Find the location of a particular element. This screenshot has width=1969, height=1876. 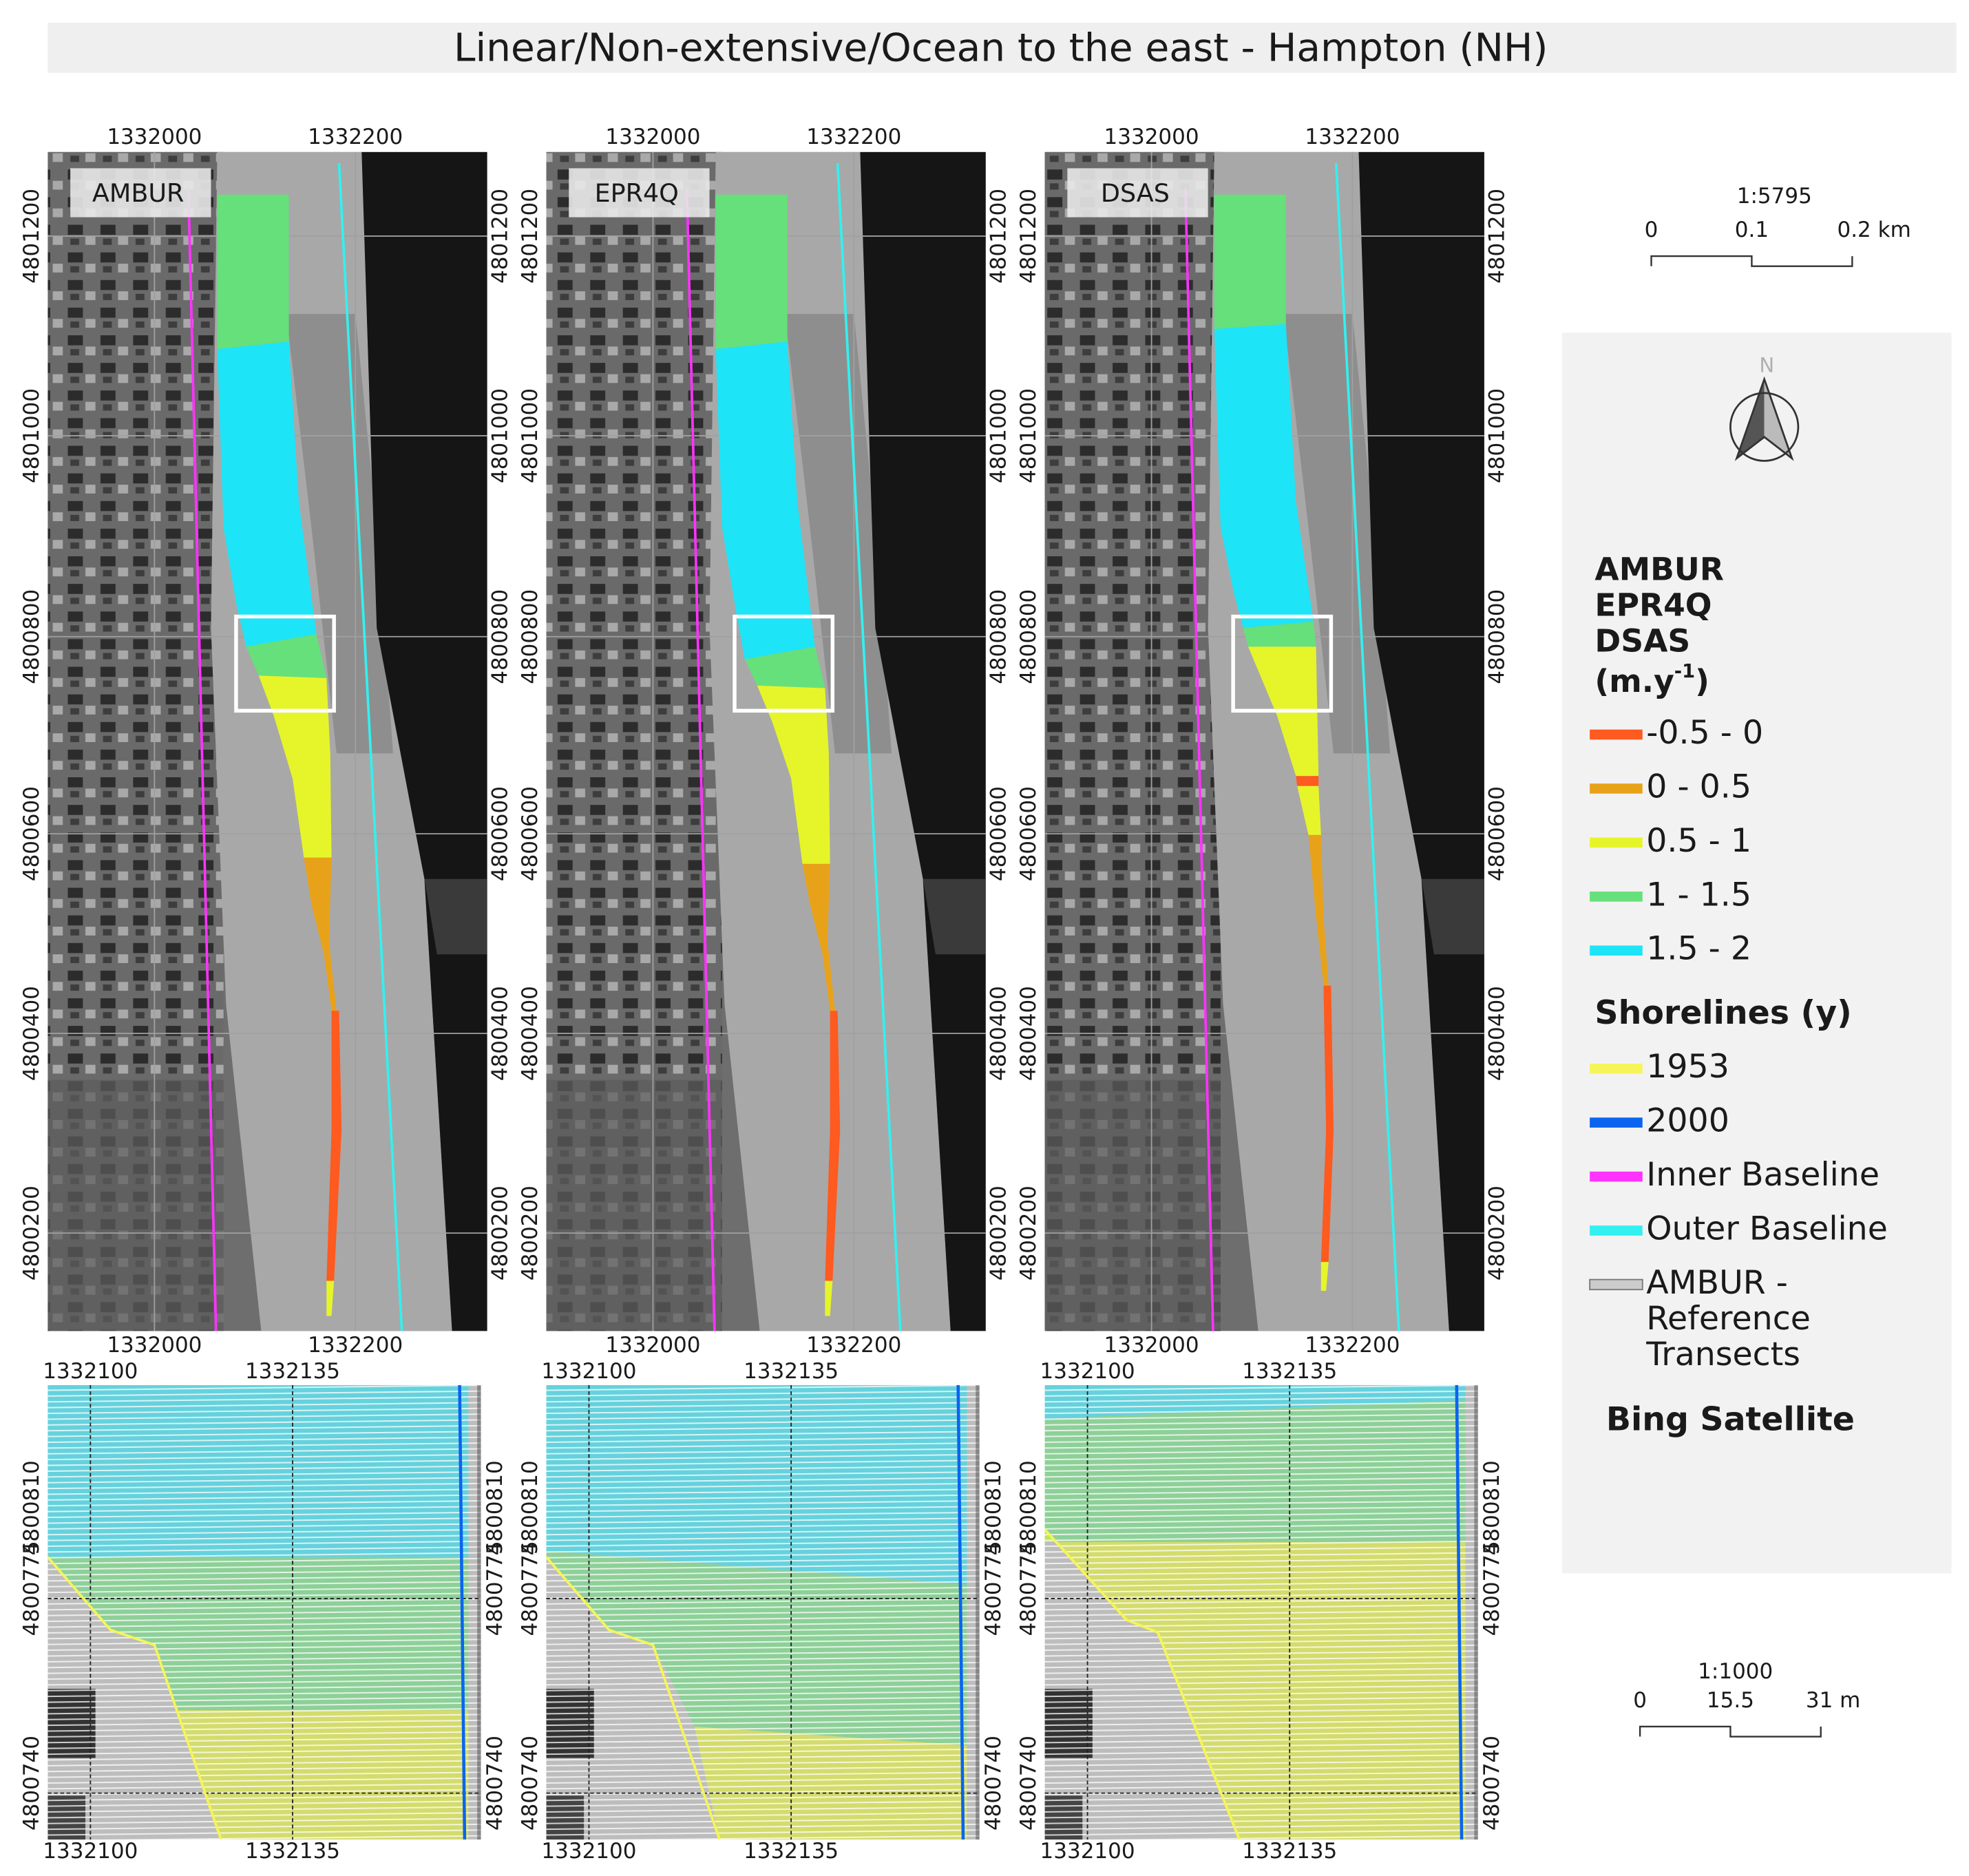

legend-label: Inner Baseline is located at coordinates (1763, 1175).